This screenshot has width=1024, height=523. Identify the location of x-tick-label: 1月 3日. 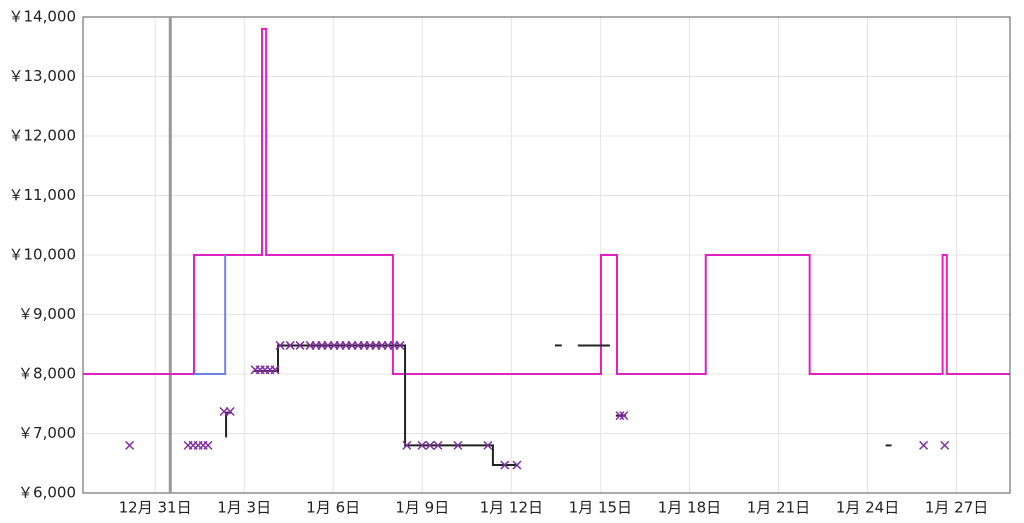
(244, 508).